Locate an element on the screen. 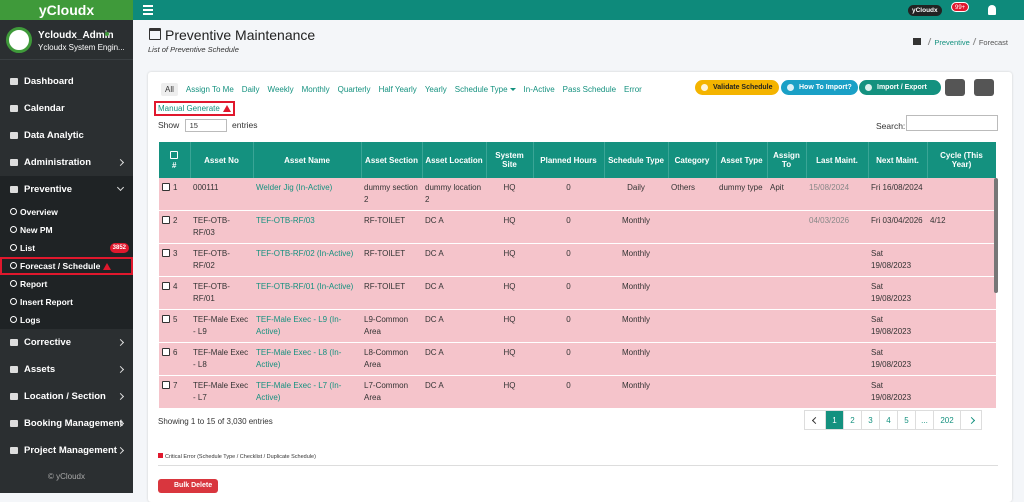 The width and height of the screenshot is (1024, 502). menu-toggle is located at coordinates (148, 10).